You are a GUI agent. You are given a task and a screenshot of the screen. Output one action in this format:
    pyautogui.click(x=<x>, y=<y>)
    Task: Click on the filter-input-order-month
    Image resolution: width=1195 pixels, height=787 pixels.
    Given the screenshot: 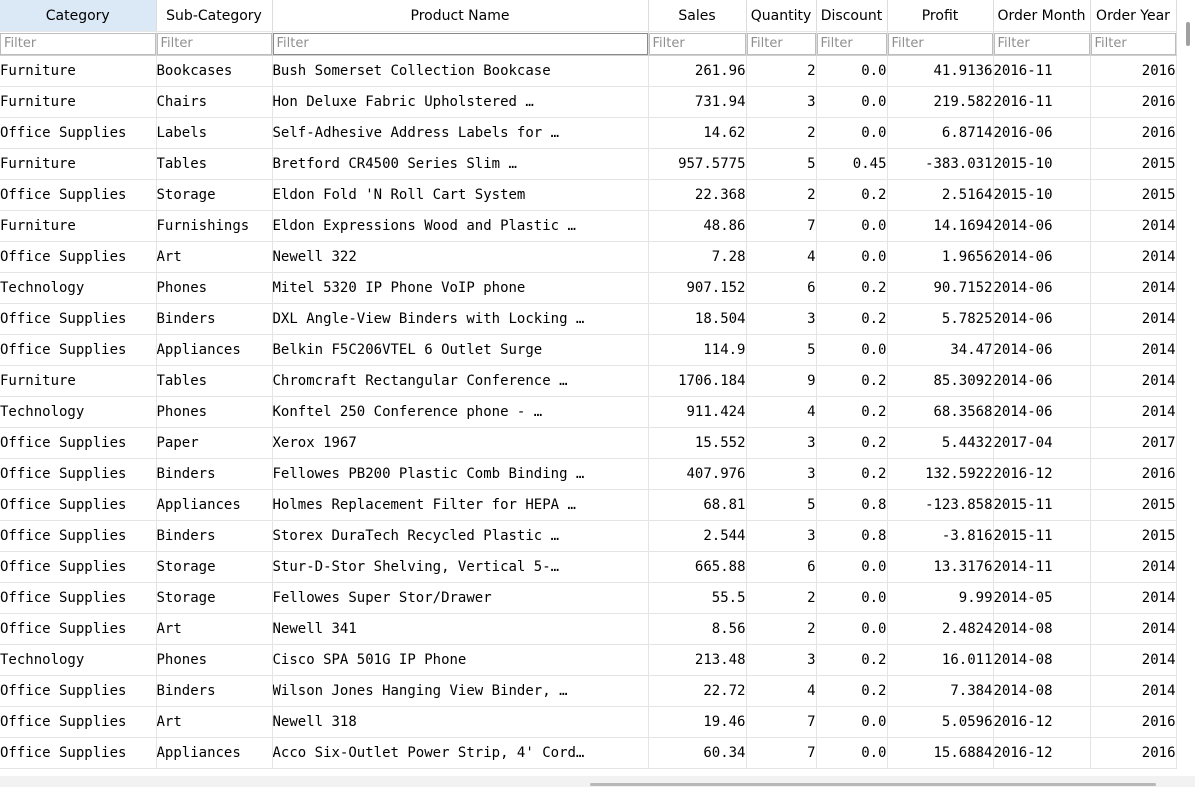 What is the action you would take?
    pyautogui.click(x=1041, y=43)
    